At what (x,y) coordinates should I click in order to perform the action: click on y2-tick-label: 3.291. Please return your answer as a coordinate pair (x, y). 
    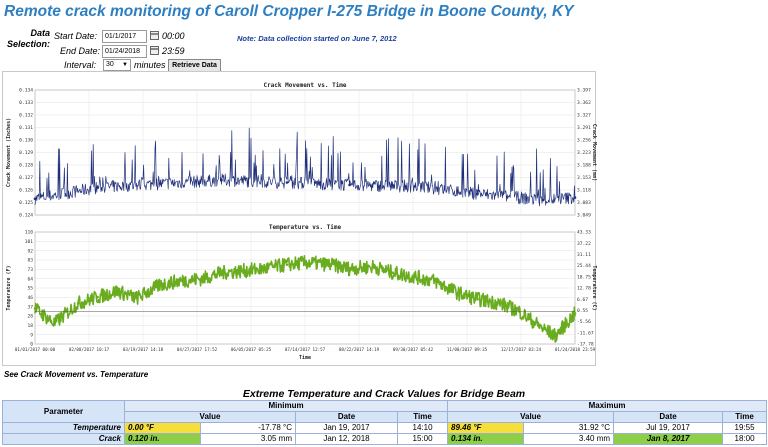
    Looking at the image, I should click on (584, 128).